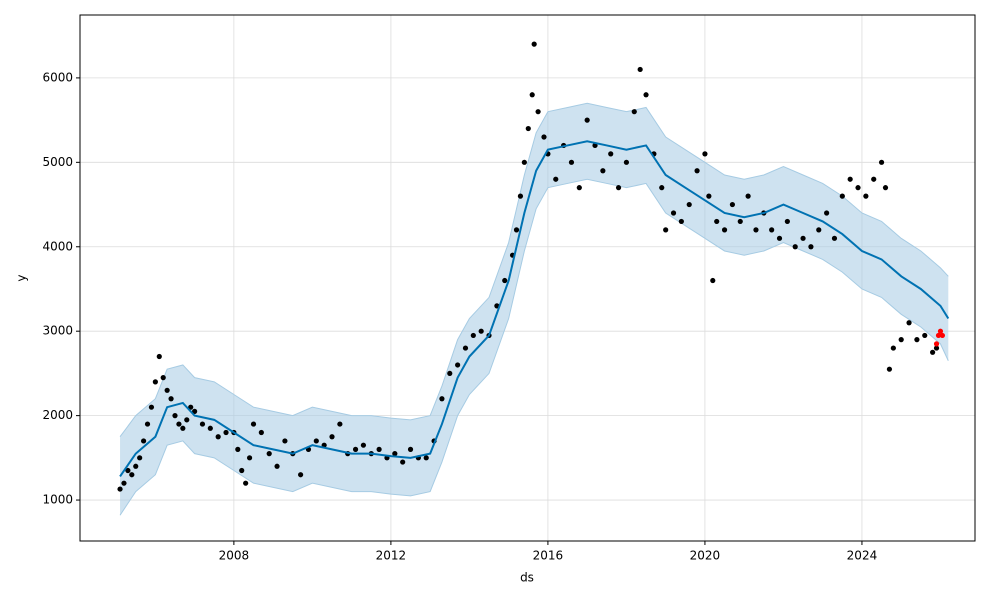 The image size is (1000, 604). Describe the element at coordinates (22, 277) in the screenshot. I see `y-axis-label: y` at that location.